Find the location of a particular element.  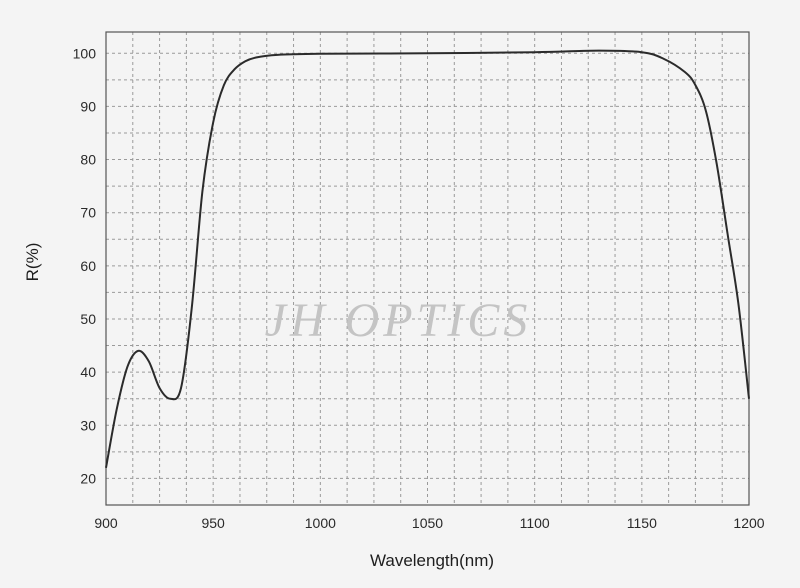

y-tick-label: 60 is located at coordinates (88, 266).